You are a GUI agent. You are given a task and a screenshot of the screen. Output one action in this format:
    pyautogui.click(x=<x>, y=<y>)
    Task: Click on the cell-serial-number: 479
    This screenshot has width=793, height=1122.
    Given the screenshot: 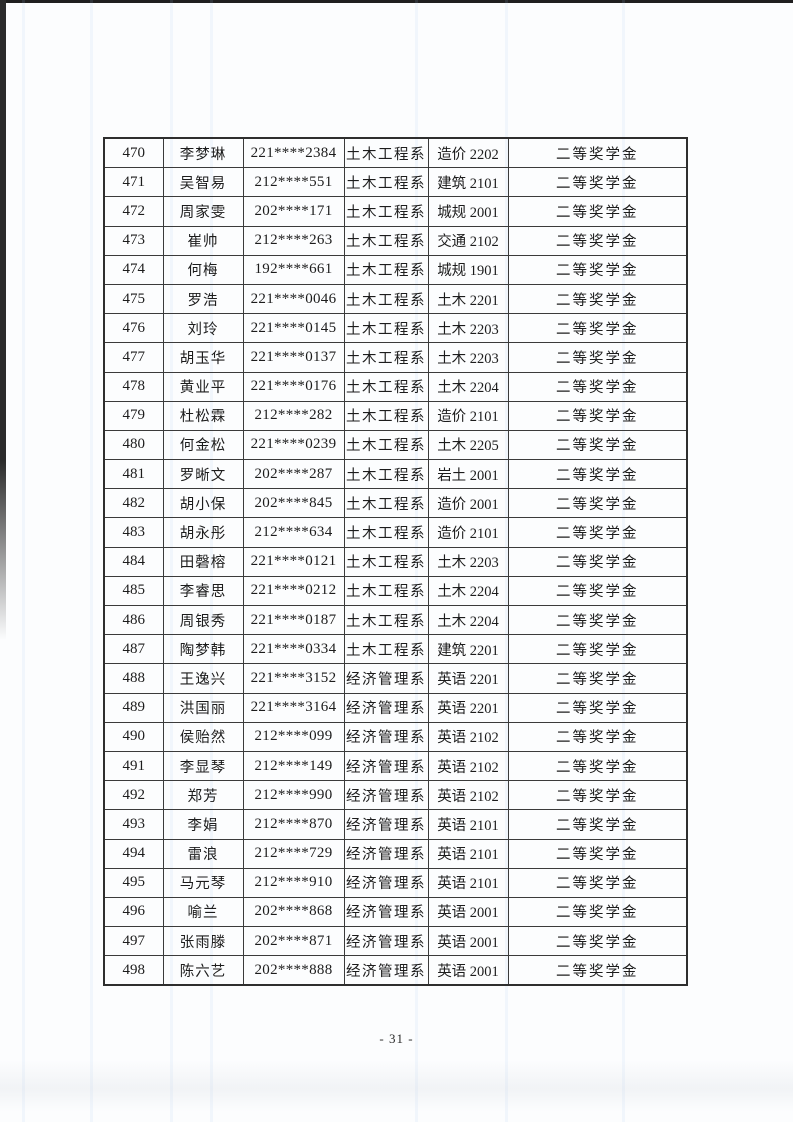 What is the action you would take?
    pyautogui.click(x=133, y=415)
    